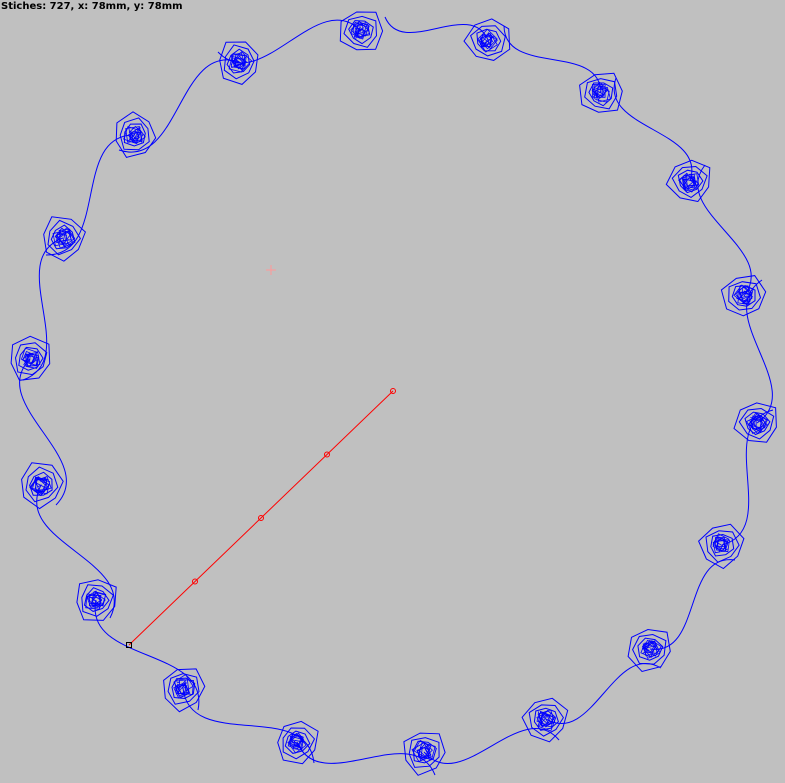 The image size is (785, 783). What do you see at coordinates (129, 645) in the screenshot?
I see `start-point-marker` at bounding box center [129, 645].